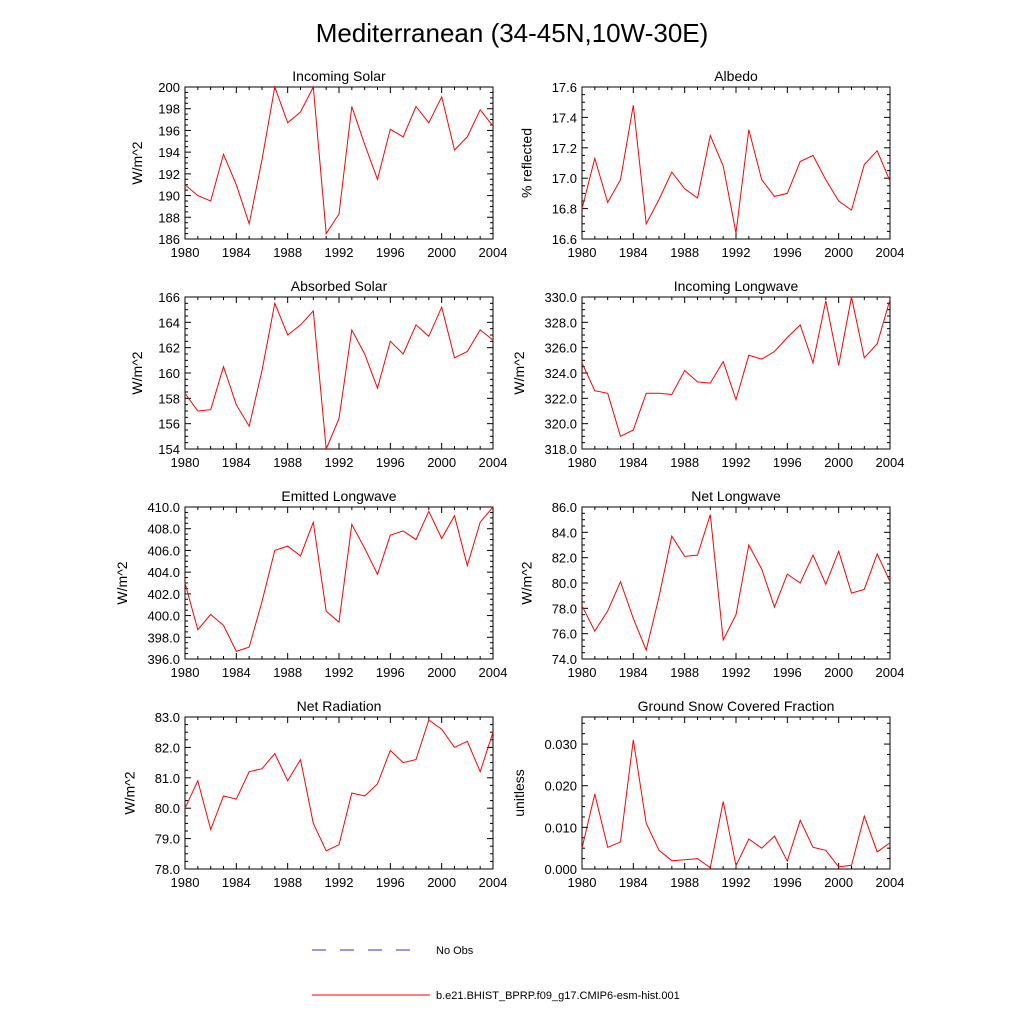  I want to click on y-tick-label: 162, so click(169, 348).